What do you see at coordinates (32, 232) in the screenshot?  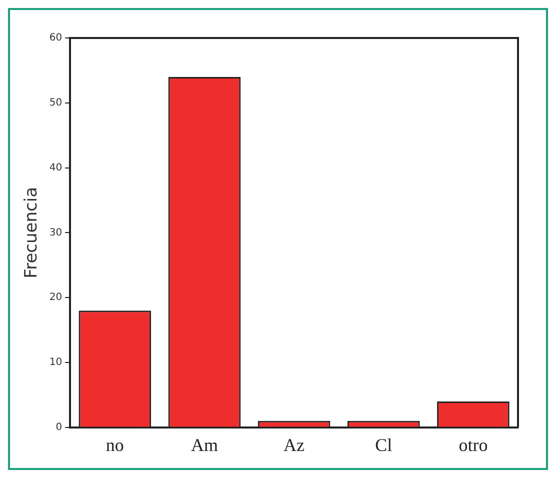 I see `y-axis-title: Frecuencia` at bounding box center [32, 232].